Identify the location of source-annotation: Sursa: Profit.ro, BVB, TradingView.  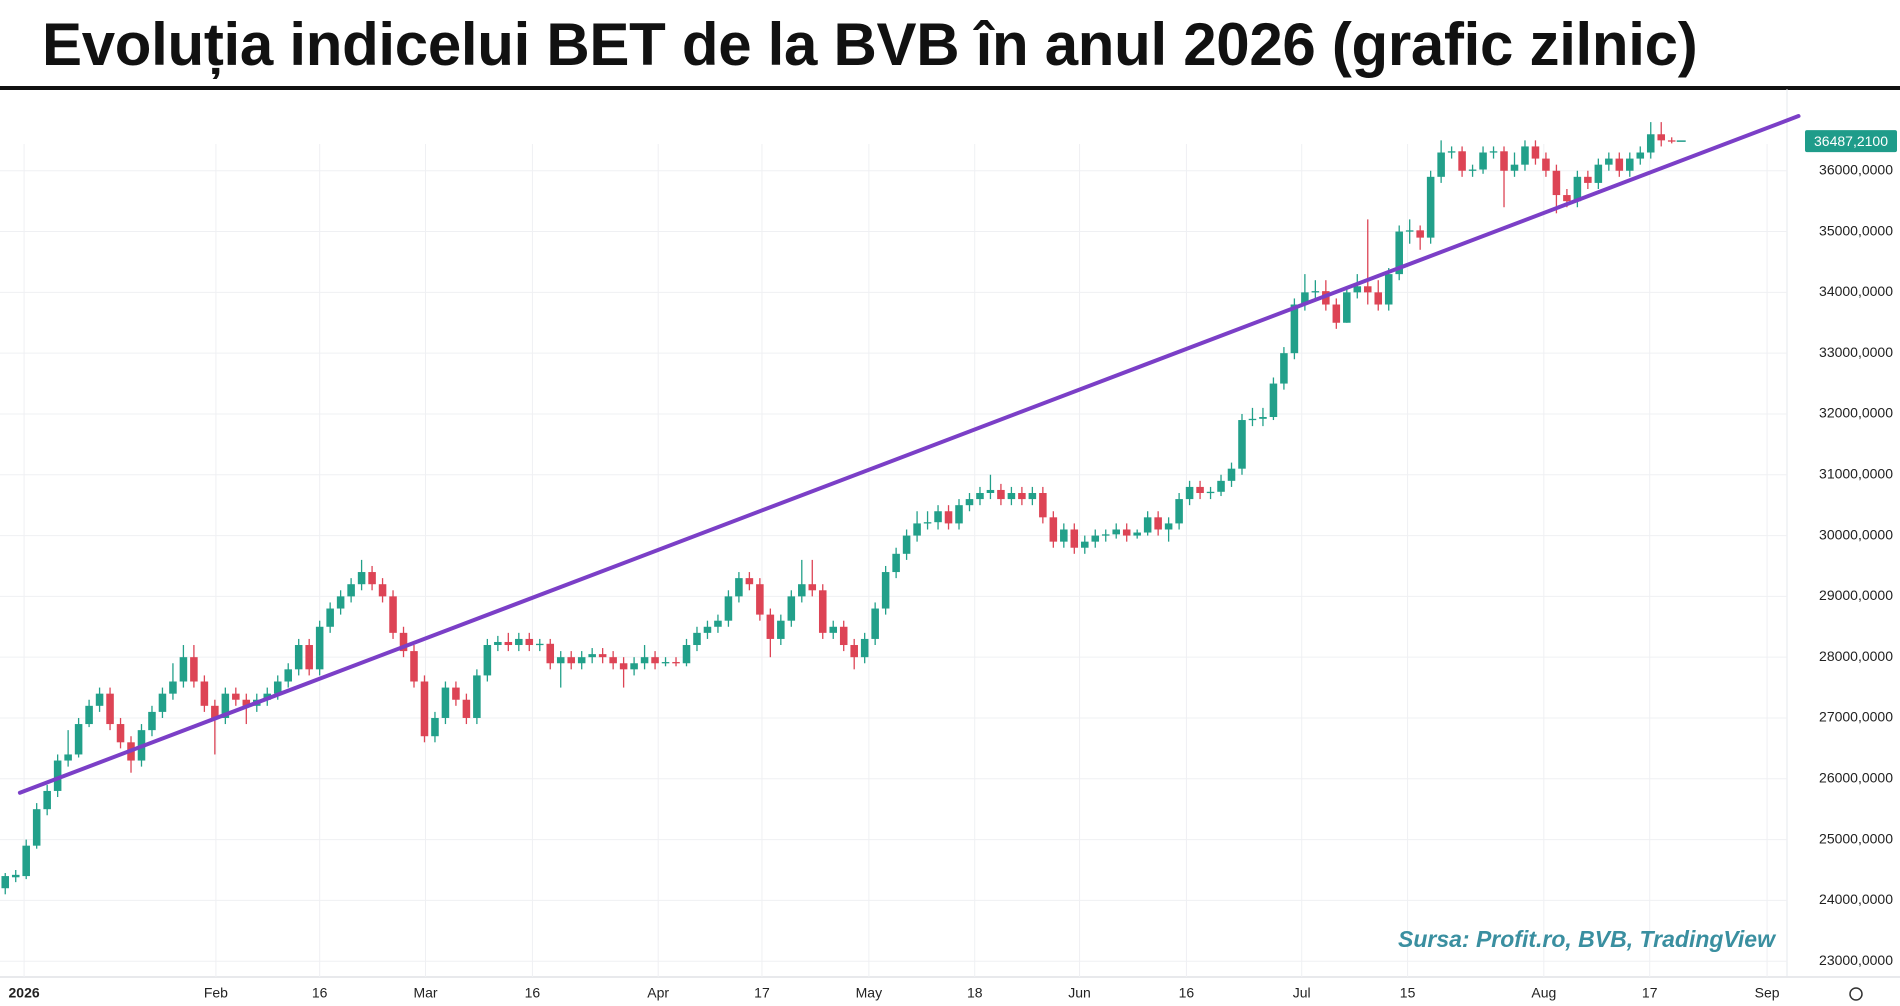
(1587, 939).